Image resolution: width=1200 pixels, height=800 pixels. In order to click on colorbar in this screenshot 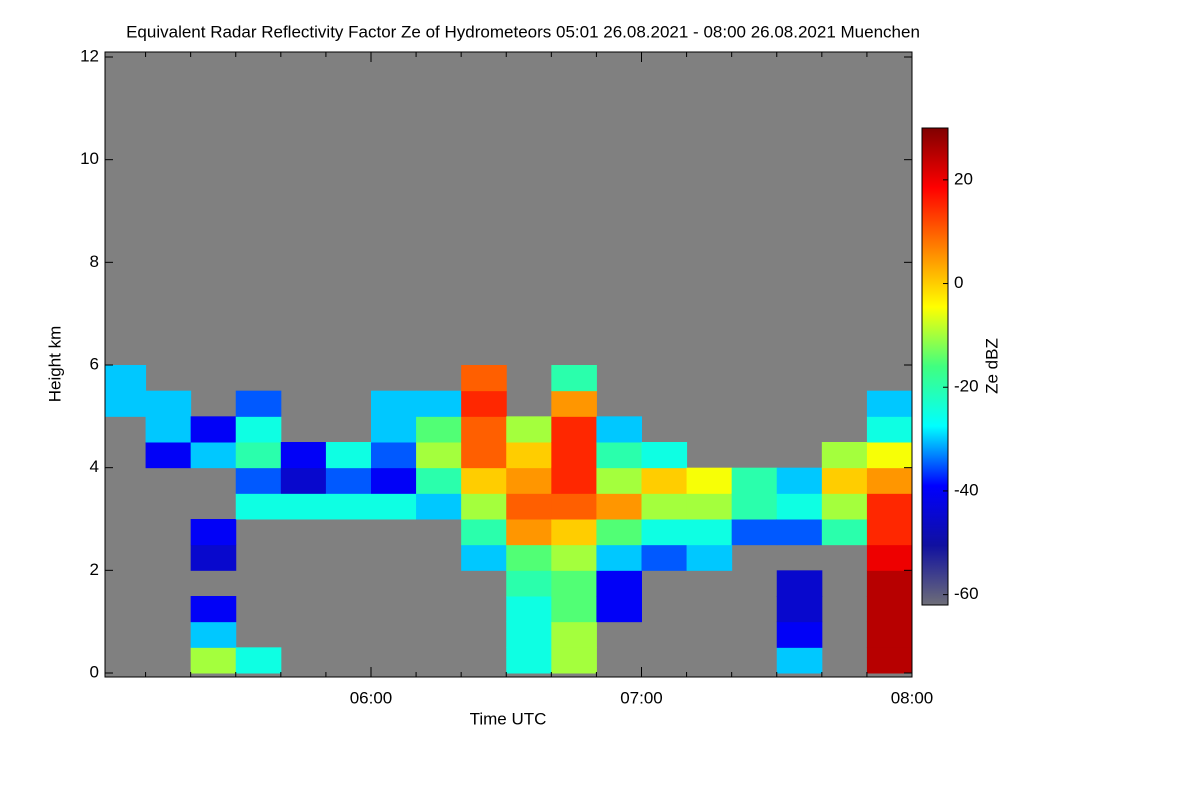, I will do `click(935, 366)`.